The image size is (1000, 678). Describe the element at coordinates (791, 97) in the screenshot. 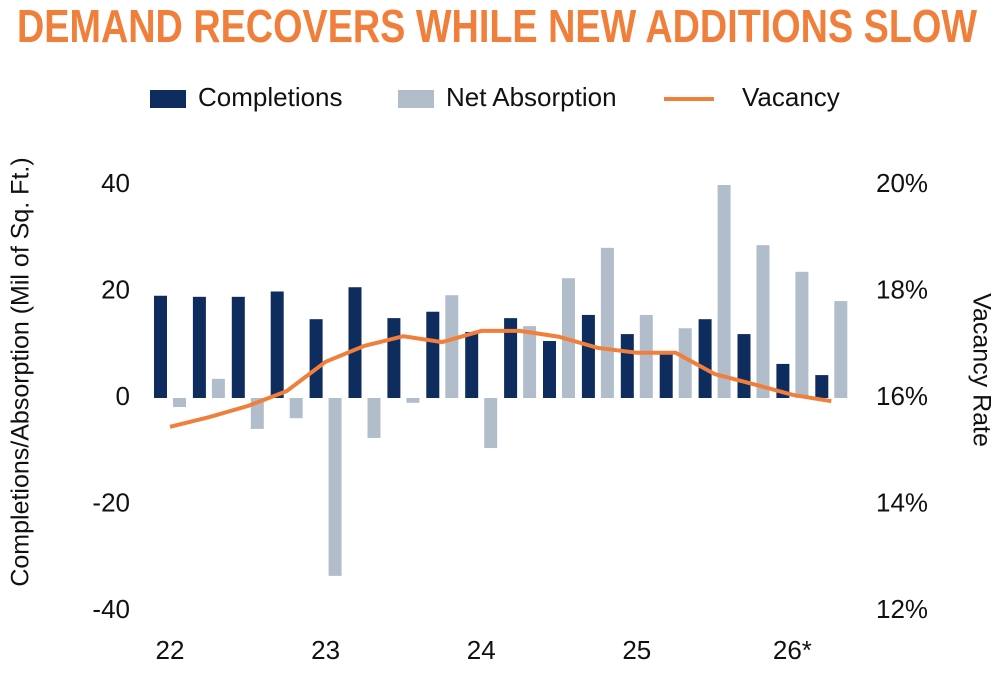

I see `legend-label: Vacancy` at that location.